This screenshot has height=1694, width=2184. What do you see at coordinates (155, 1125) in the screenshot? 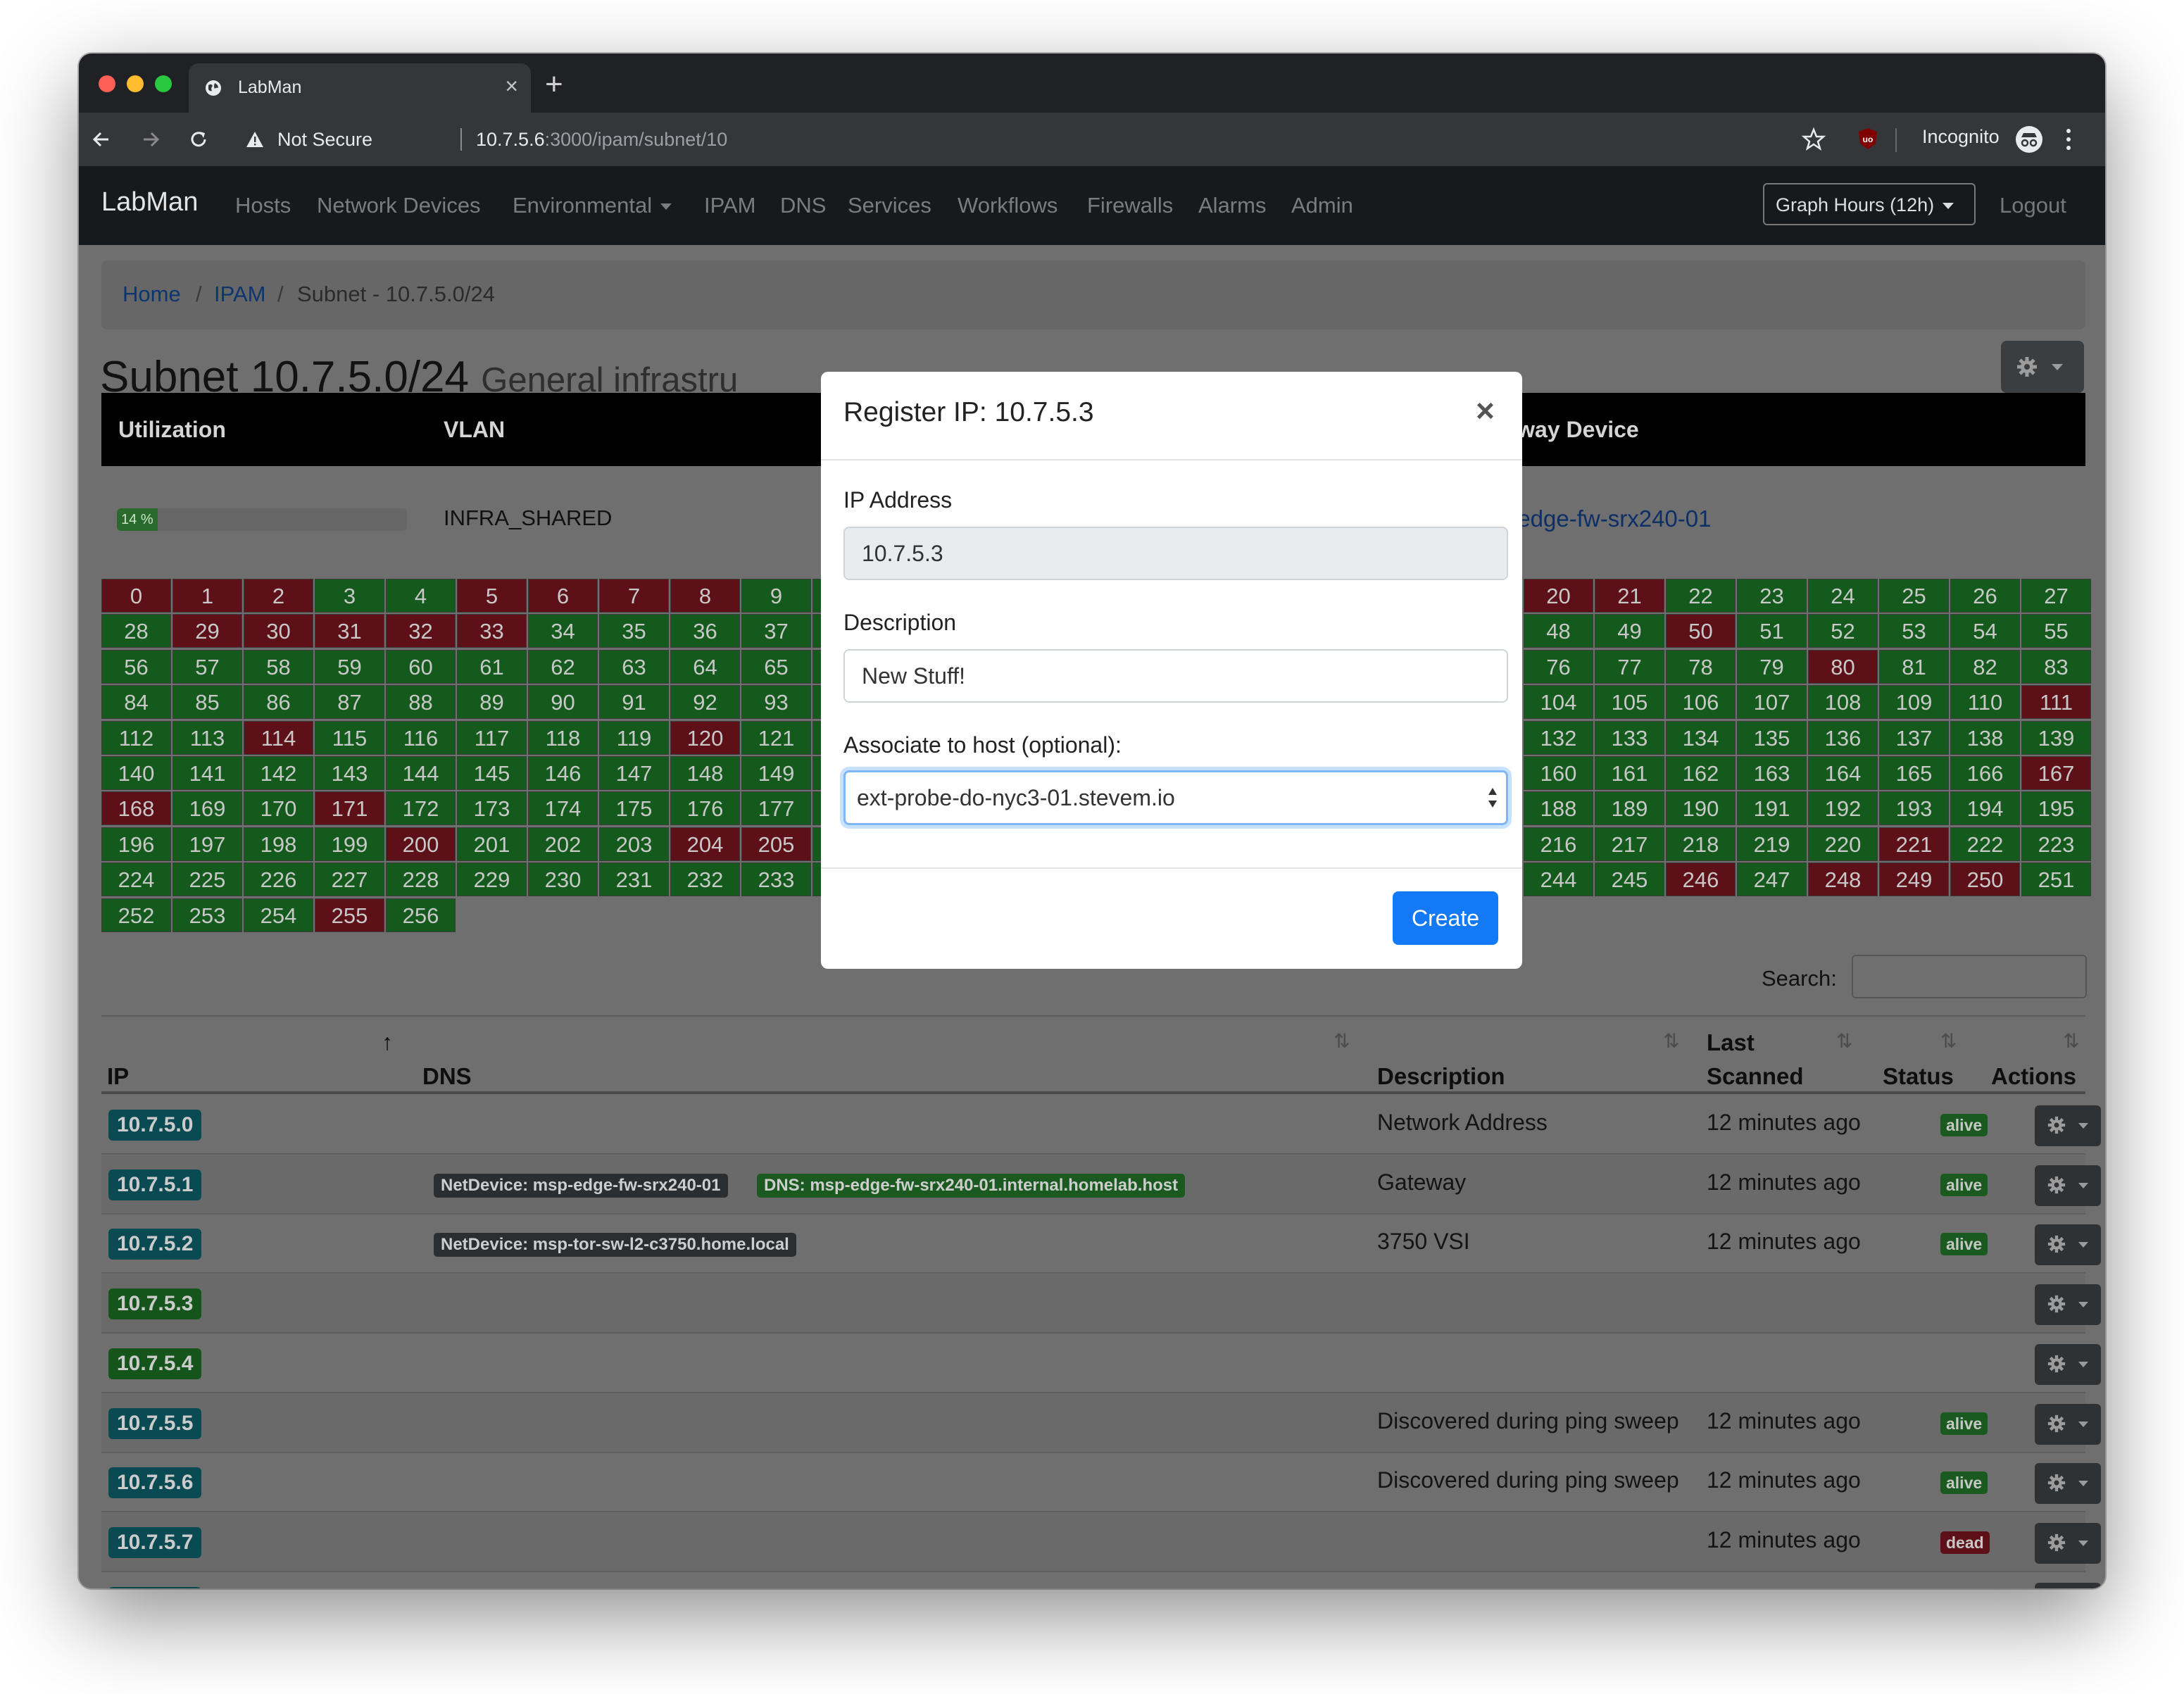
I see `ip-badge: 10.7.5.0` at bounding box center [155, 1125].